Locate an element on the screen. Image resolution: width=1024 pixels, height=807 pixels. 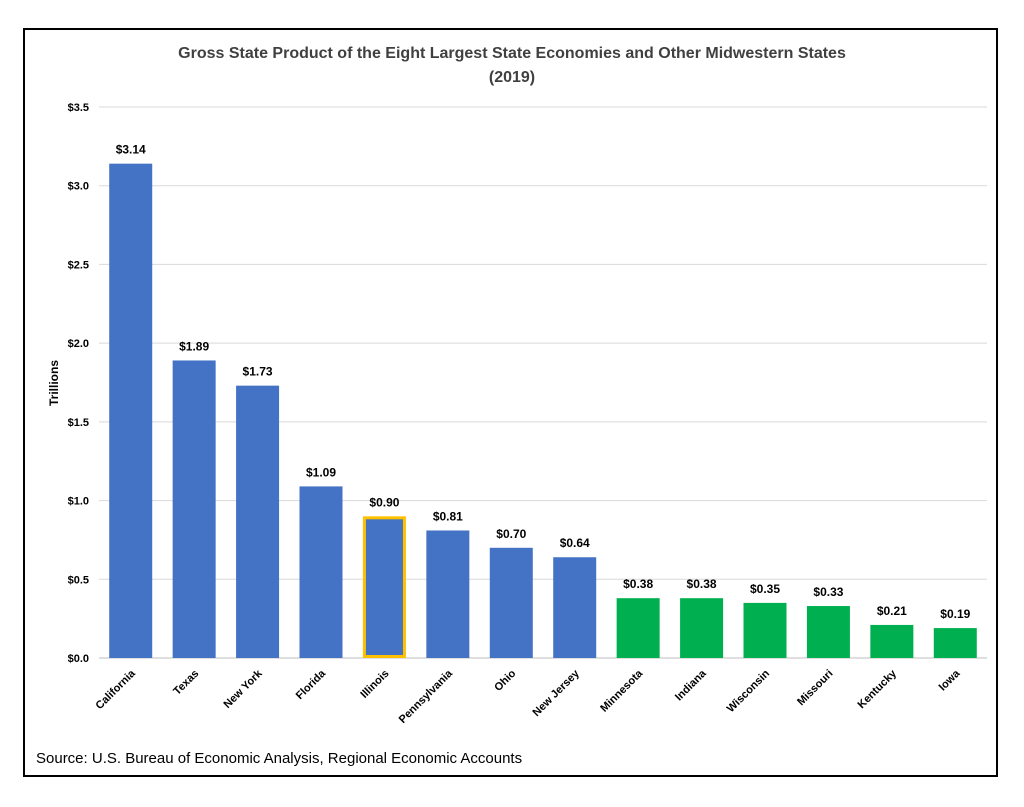
x-tick-label: California is located at coordinates (115, 689).